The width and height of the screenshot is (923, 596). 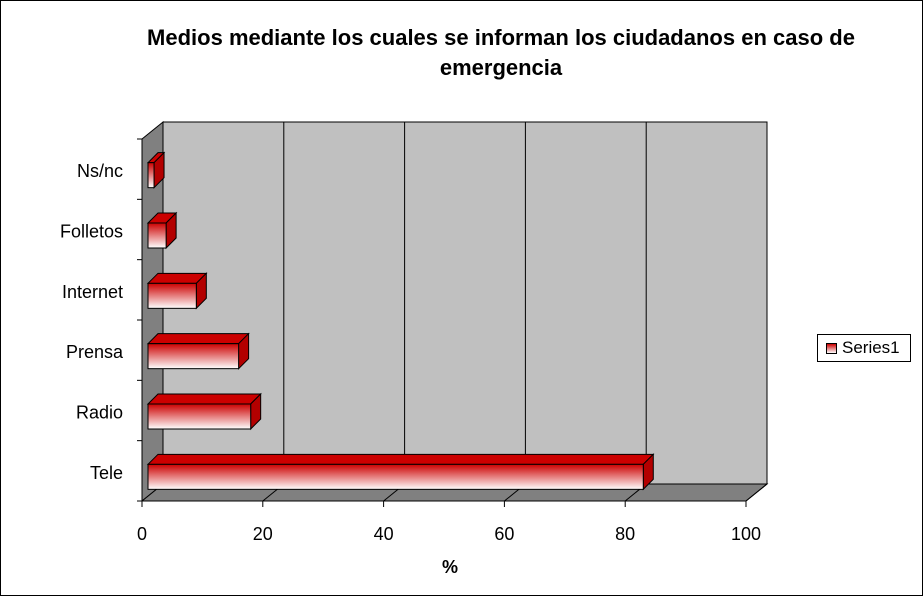 What do you see at coordinates (831, 348) in the screenshot?
I see `legend-swatch` at bounding box center [831, 348].